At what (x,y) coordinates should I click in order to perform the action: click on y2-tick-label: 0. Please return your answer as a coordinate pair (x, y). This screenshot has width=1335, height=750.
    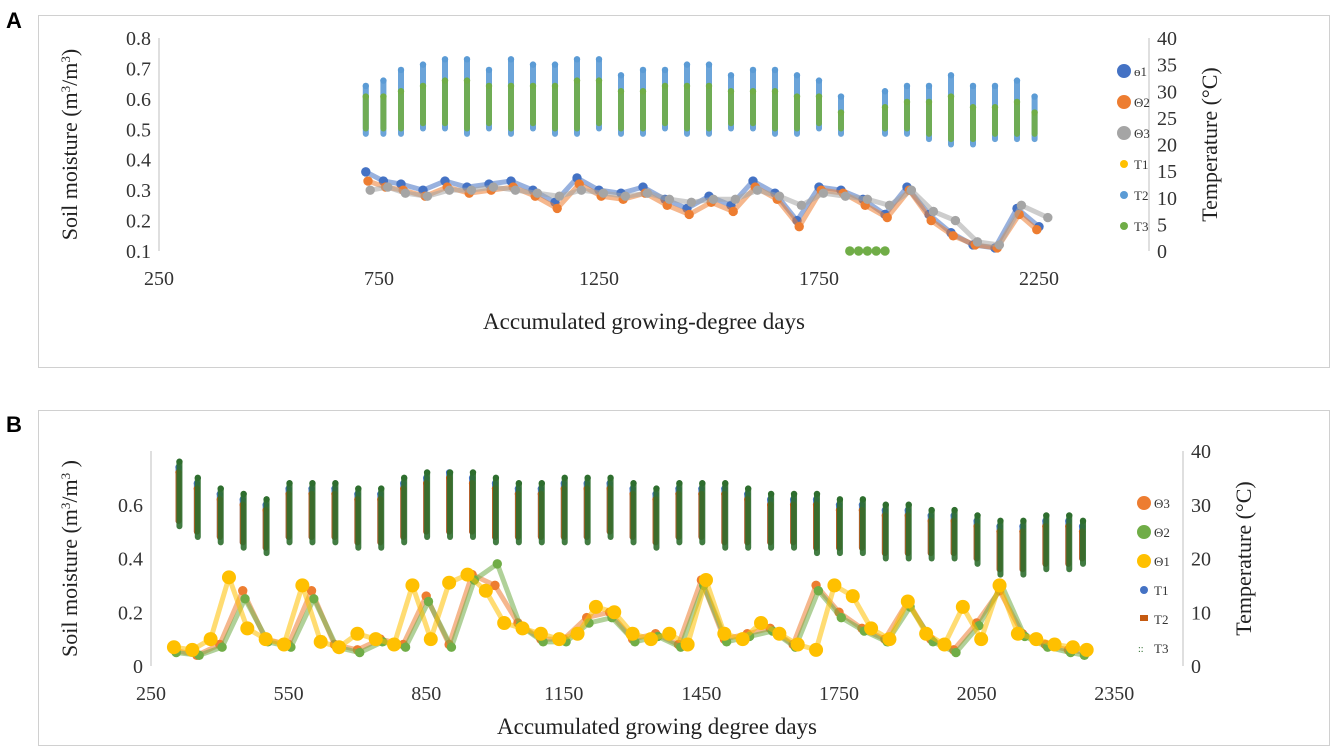
    Looking at the image, I should click on (1162, 252).